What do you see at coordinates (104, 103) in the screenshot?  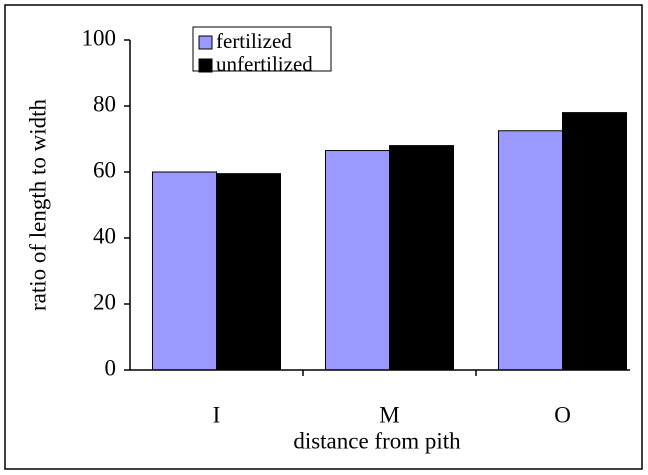 I see `y-tick-label: 80` at bounding box center [104, 103].